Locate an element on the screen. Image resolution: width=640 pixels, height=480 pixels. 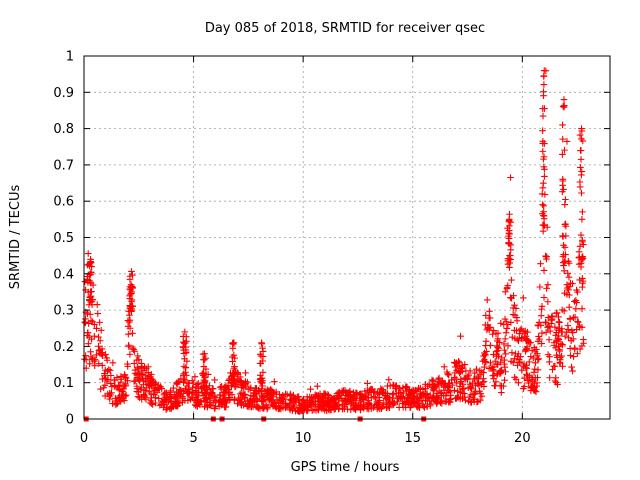
y-tick-label: 0.9 is located at coordinates (63, 93).